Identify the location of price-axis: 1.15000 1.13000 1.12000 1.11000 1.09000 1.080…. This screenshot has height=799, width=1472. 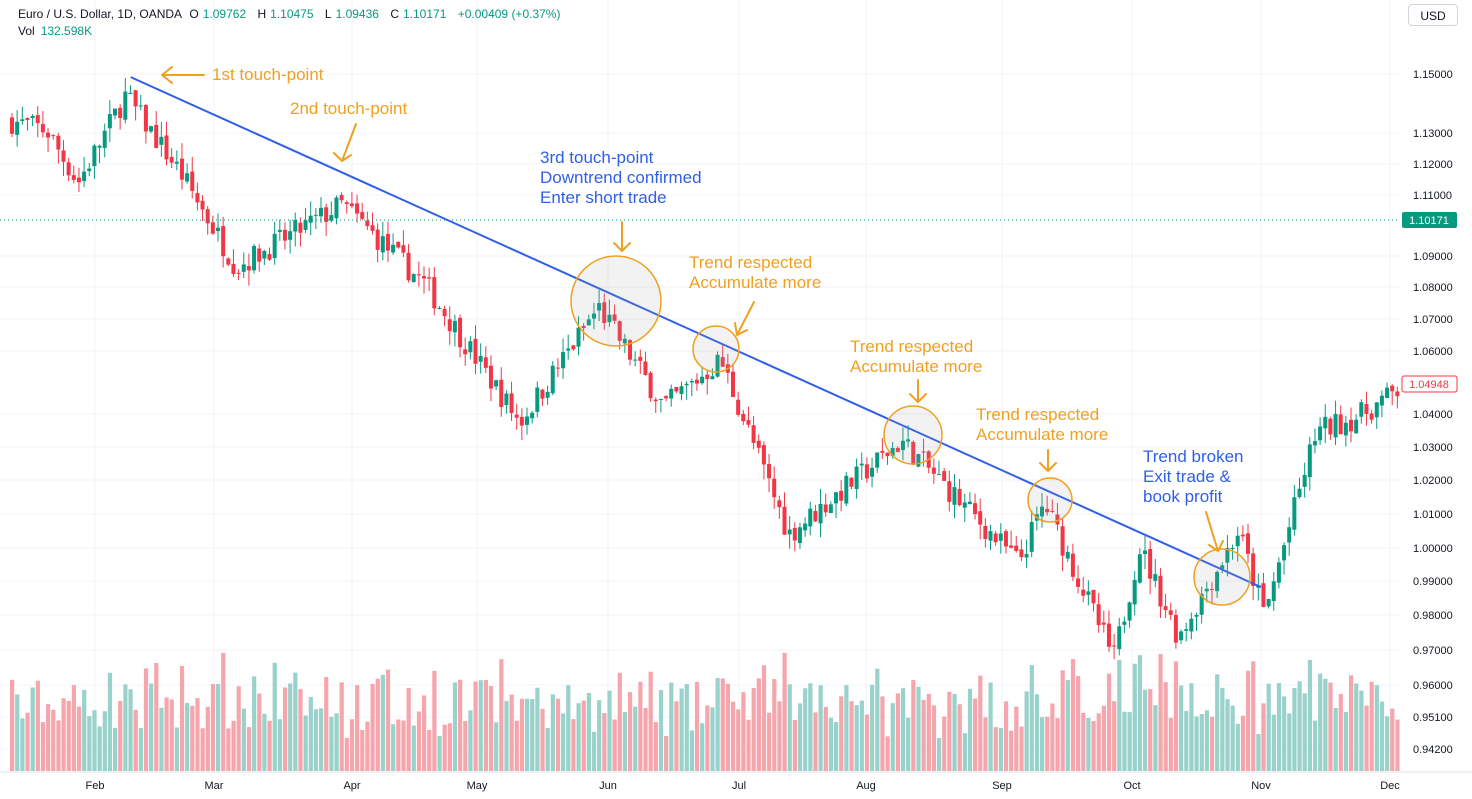
(1433, 412).